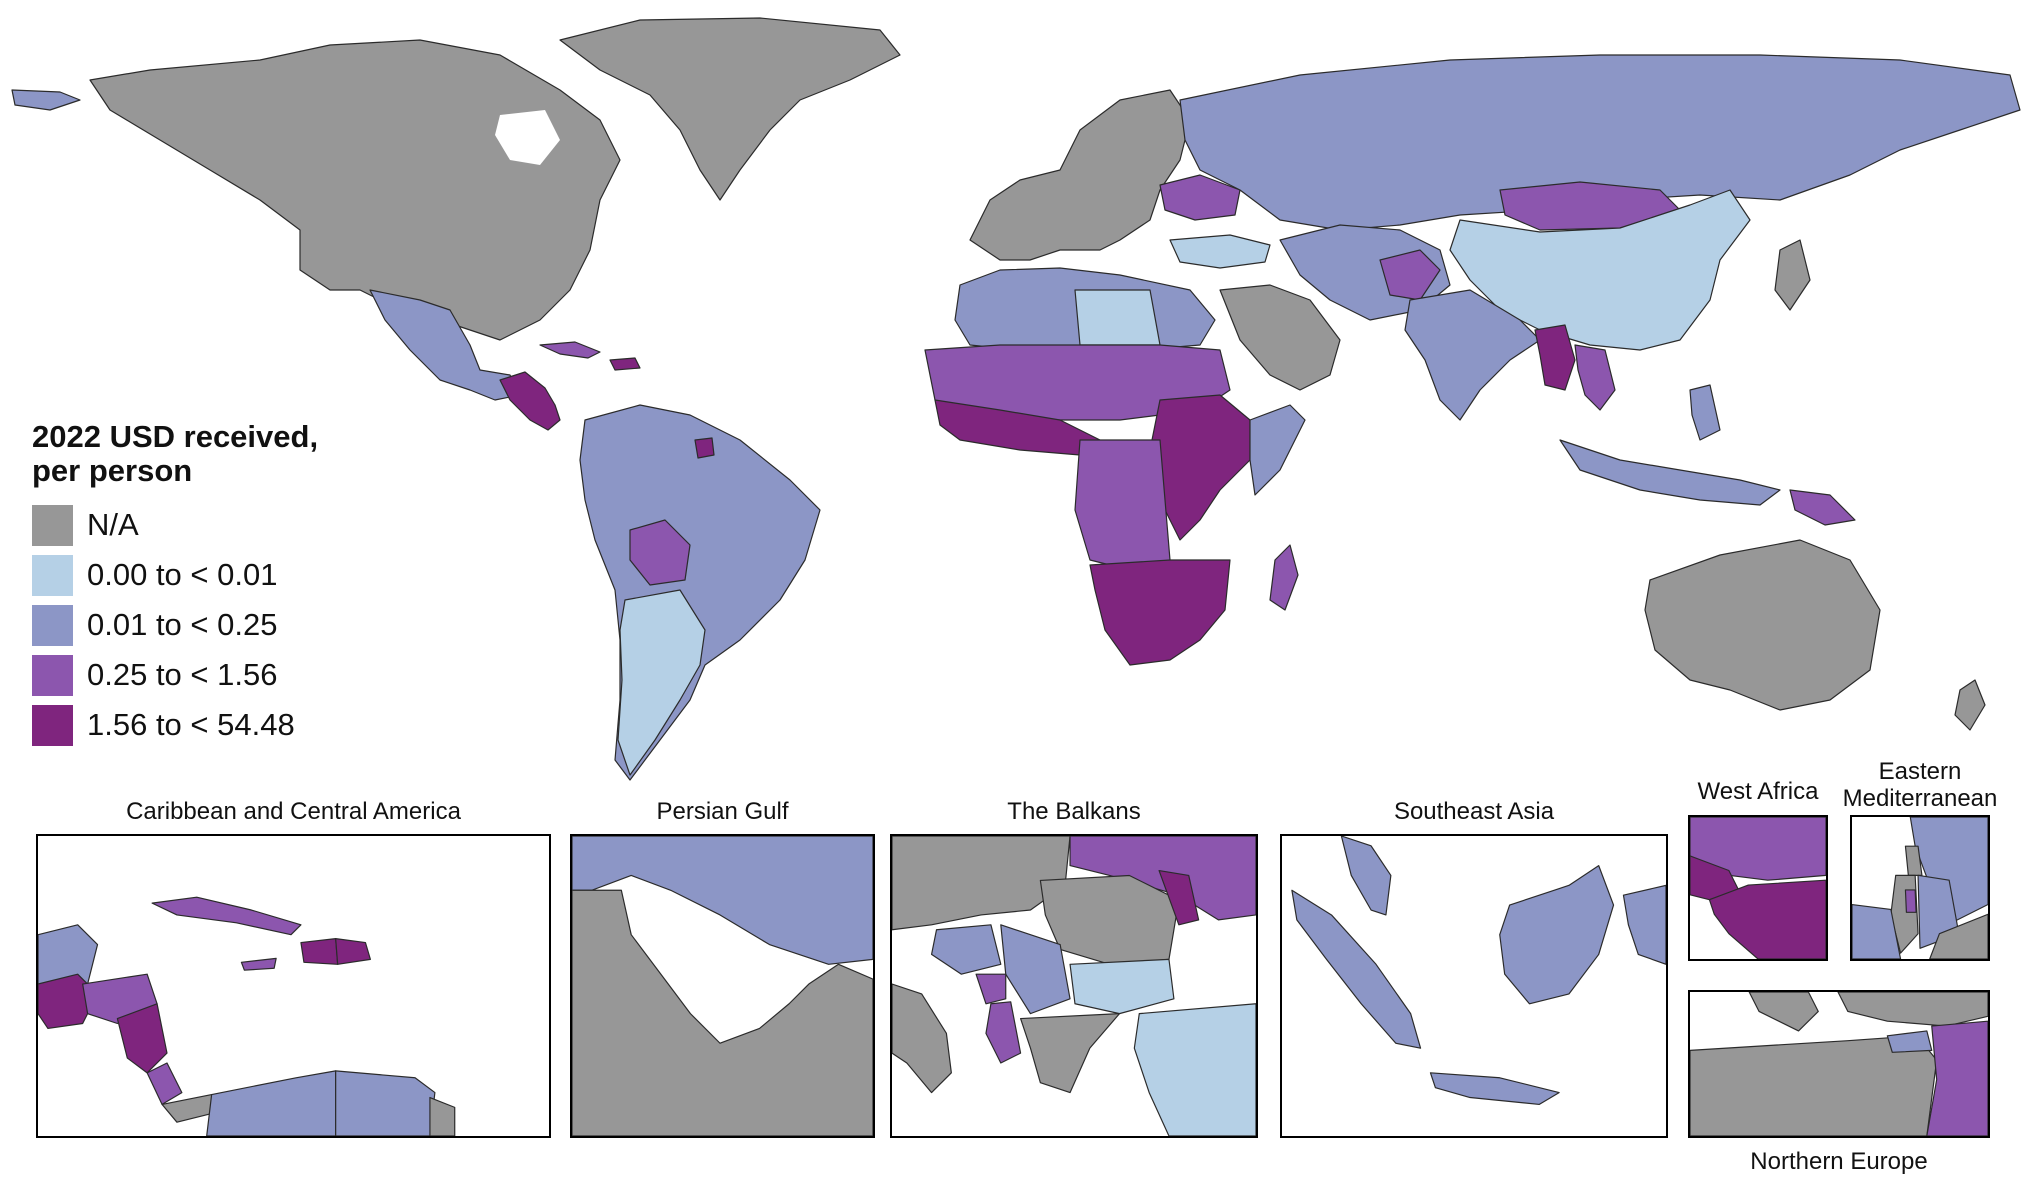  What do you see at coordinates (530, 401) in the screenshot?
I see `region-central-america` at bounding box center [530, 401].